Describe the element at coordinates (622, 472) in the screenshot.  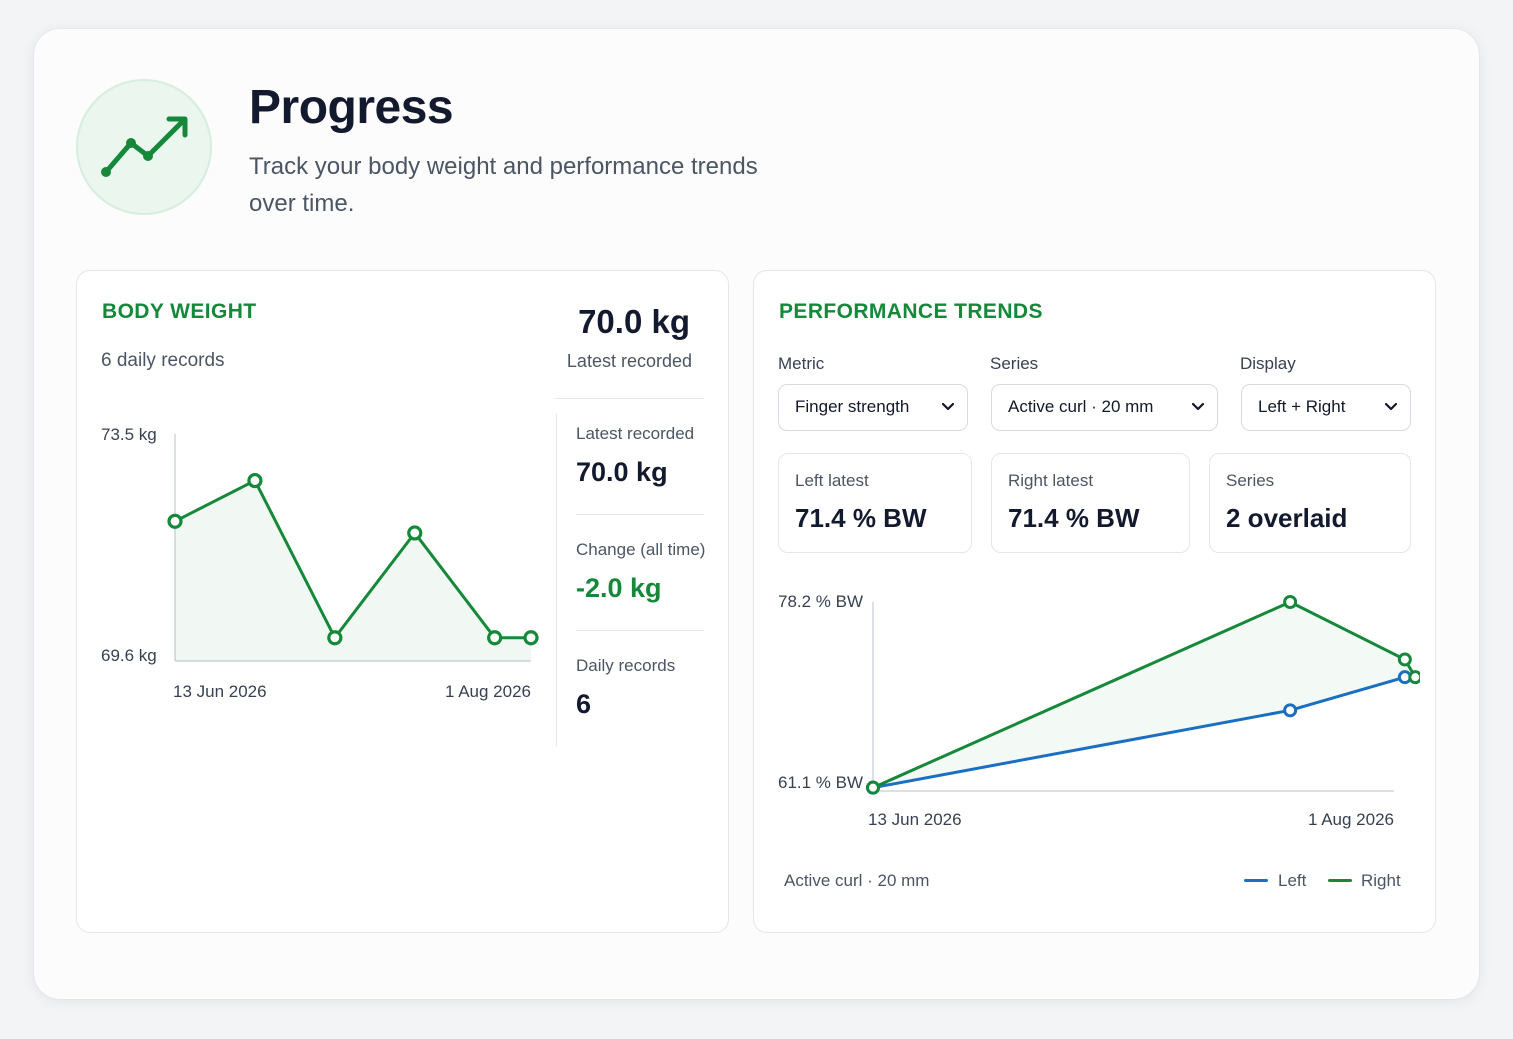
I see `stat-value: 70.0 kg` at that location.